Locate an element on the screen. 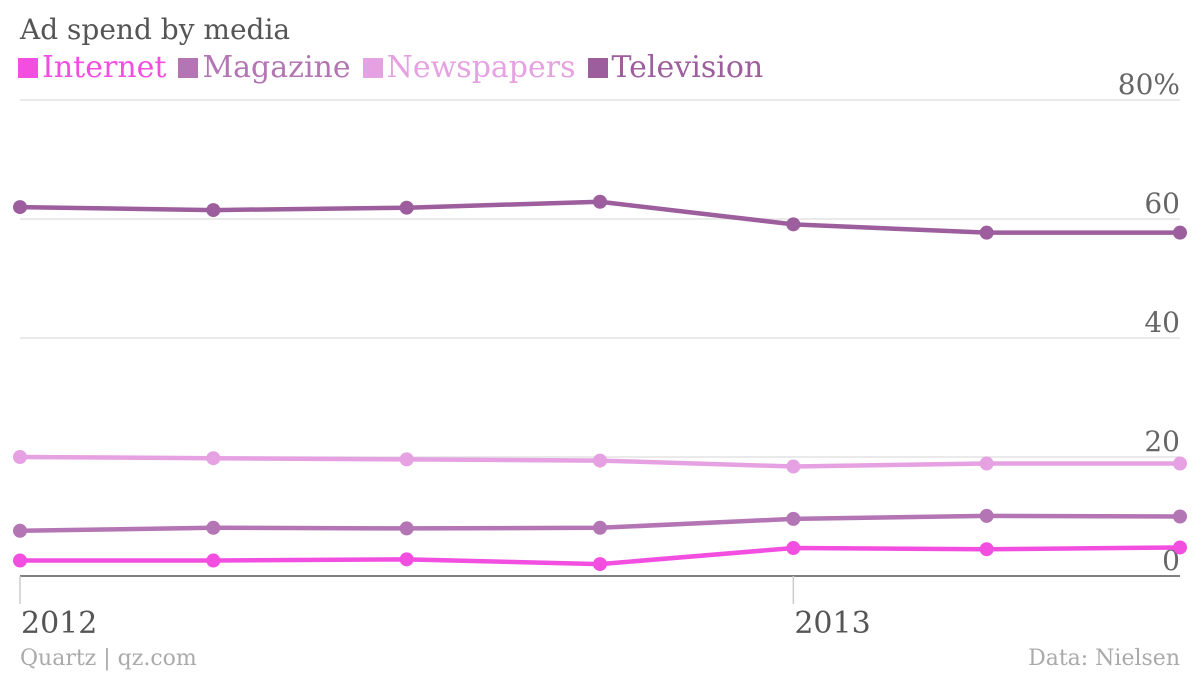 This screenshot has height=676, width=1200. y-tick-label: 80% is located at coordinates (1149, 84).